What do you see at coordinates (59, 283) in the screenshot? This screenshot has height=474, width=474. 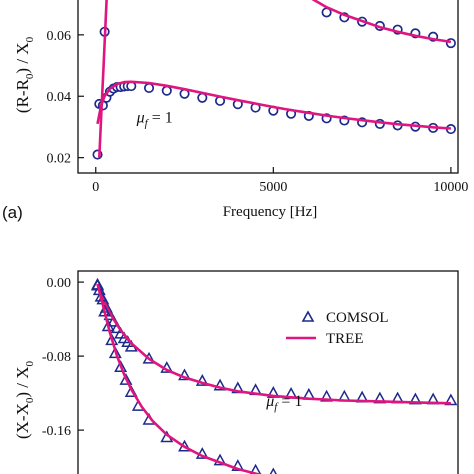 I see `y-tick-label: 0.00` at bounding box center [59, 283].